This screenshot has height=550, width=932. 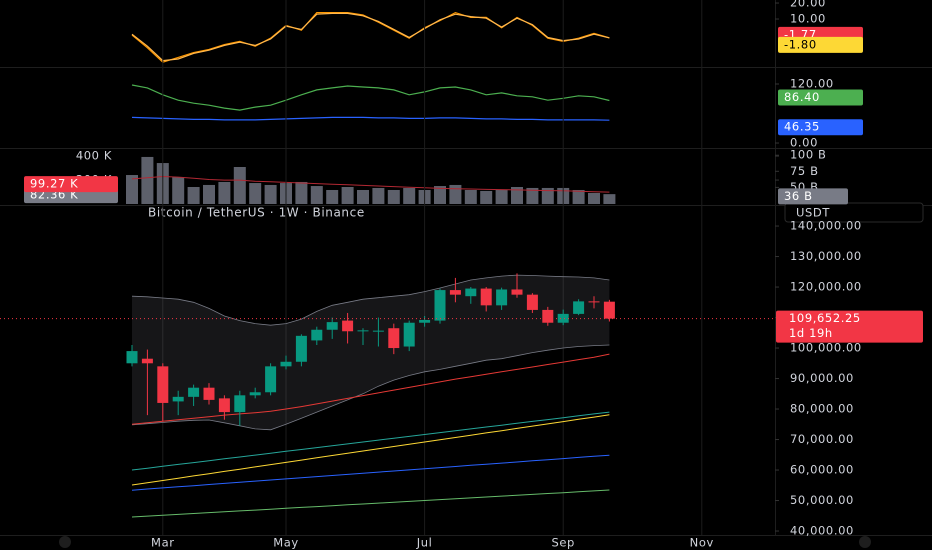 I want to click on x-tick-label: Nov, so click(x=702, y=543).